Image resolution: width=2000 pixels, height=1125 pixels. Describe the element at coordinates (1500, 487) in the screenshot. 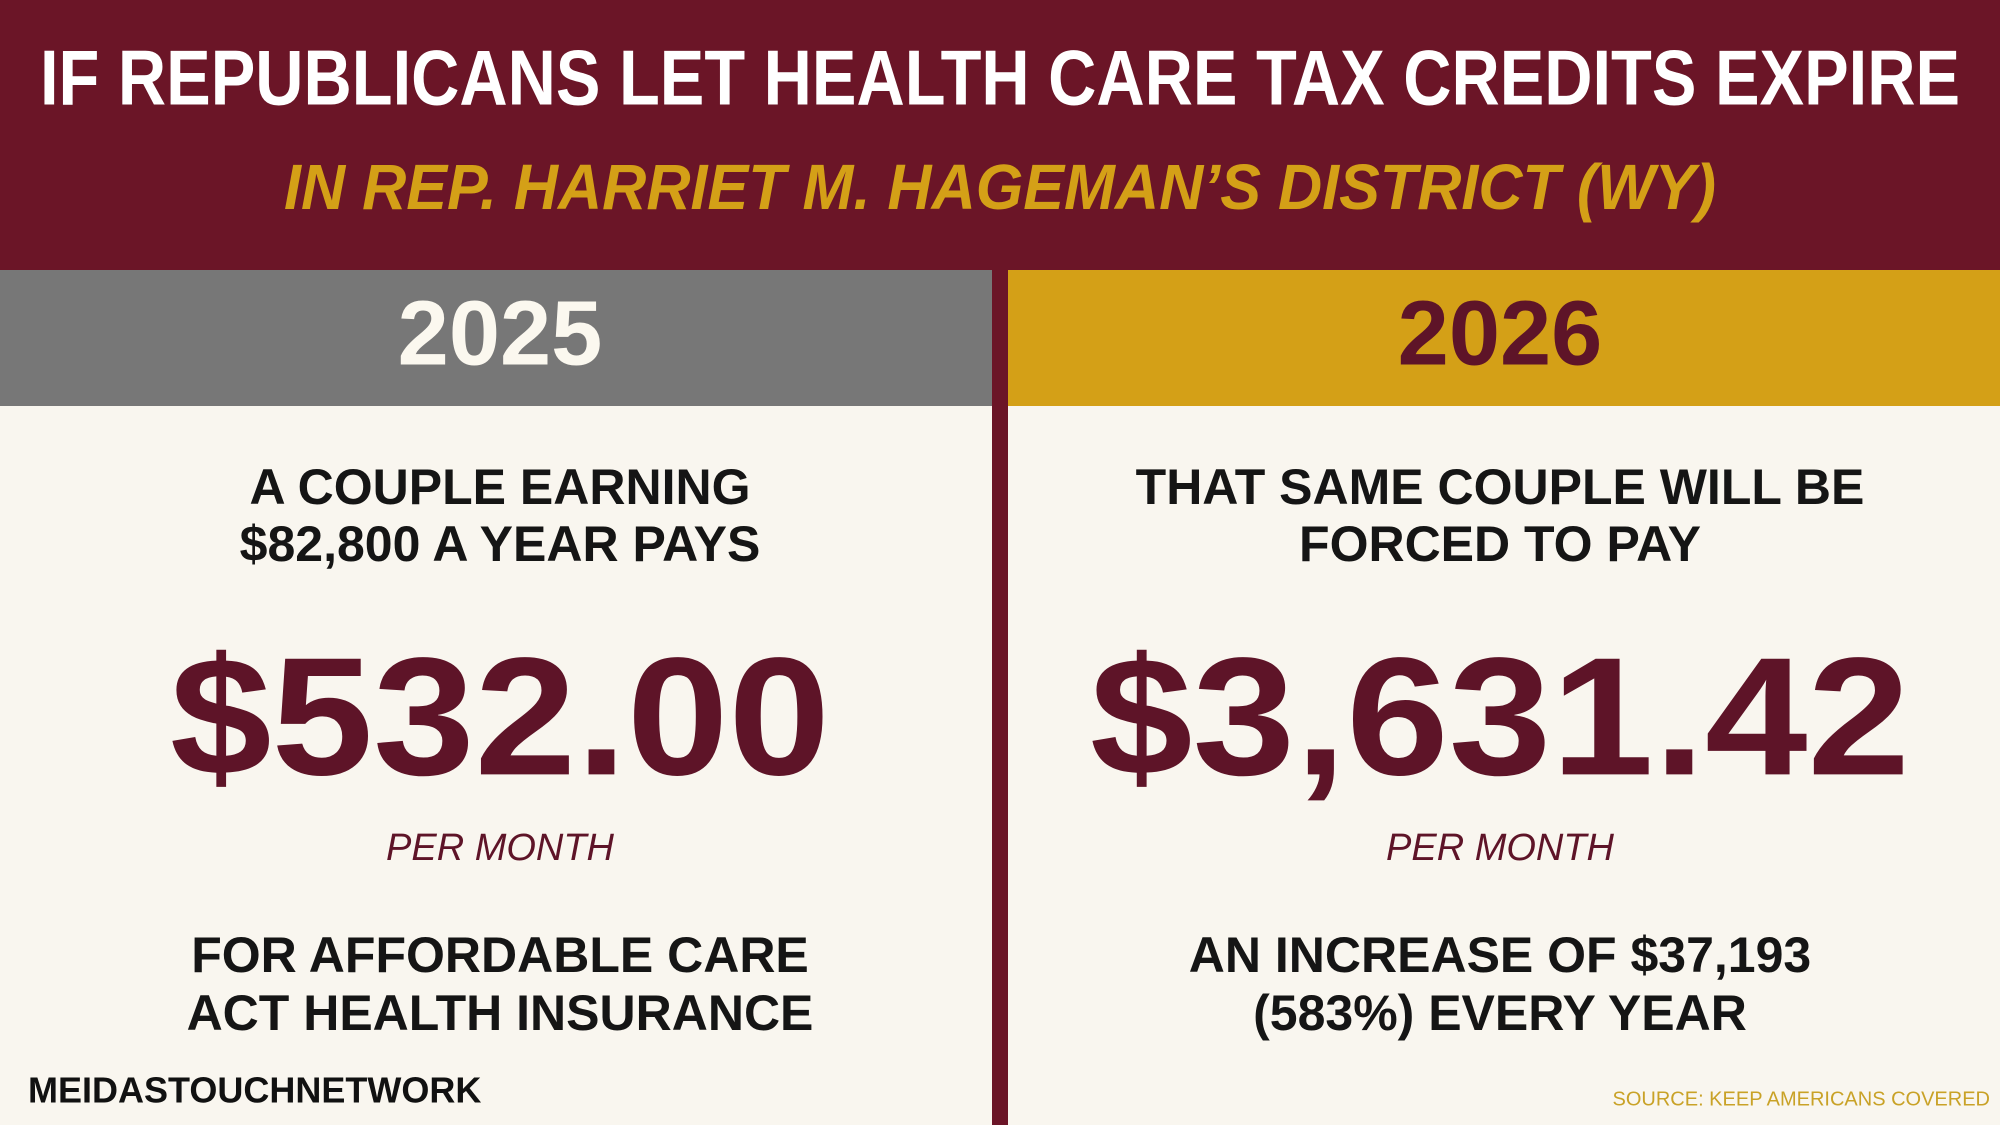

I see `intro-line: THAT SAME COUPLE WILL BE` at that location.